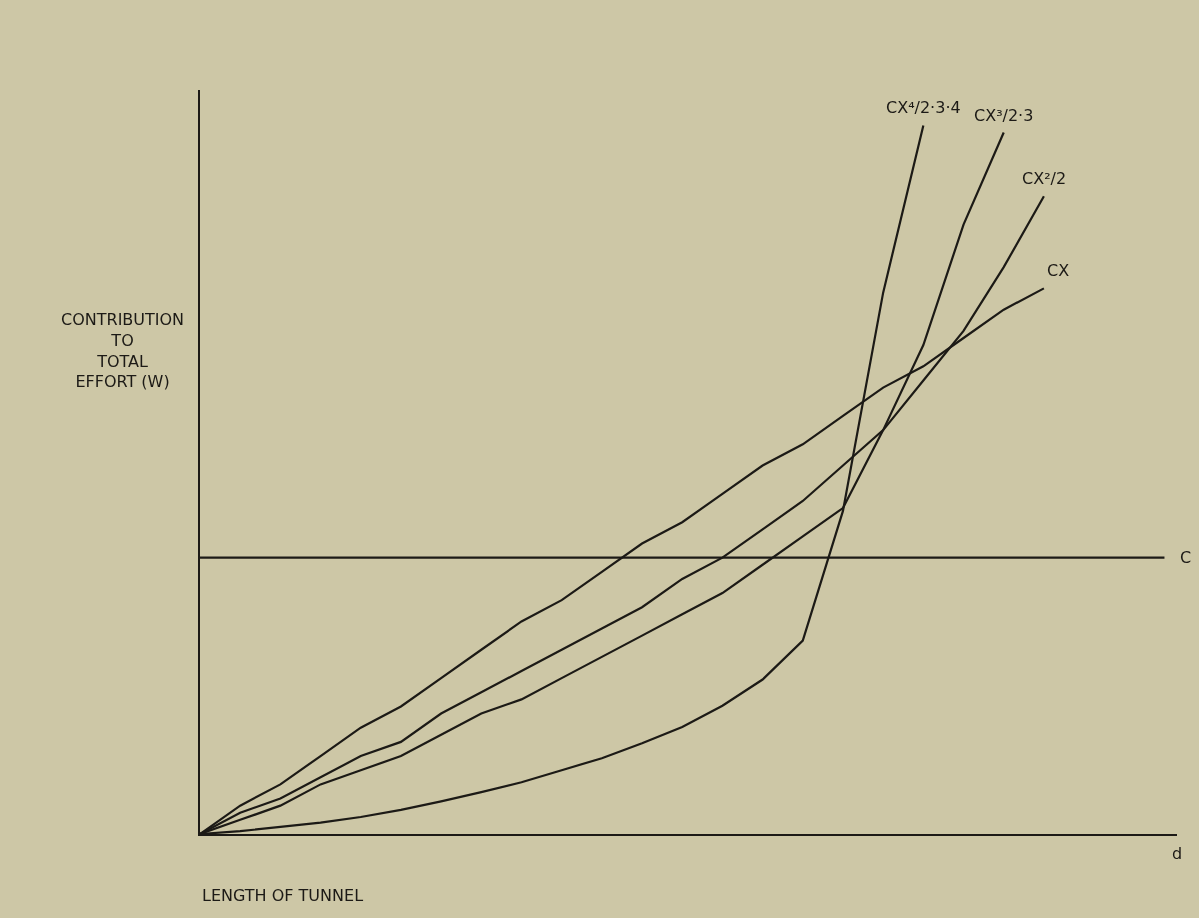 Image resolution: width=1199 pixels, height=918 pixels. Describe the element at coordinates (1044, 178) in the screenshot. I see `series-label: CX²/2` at that location.